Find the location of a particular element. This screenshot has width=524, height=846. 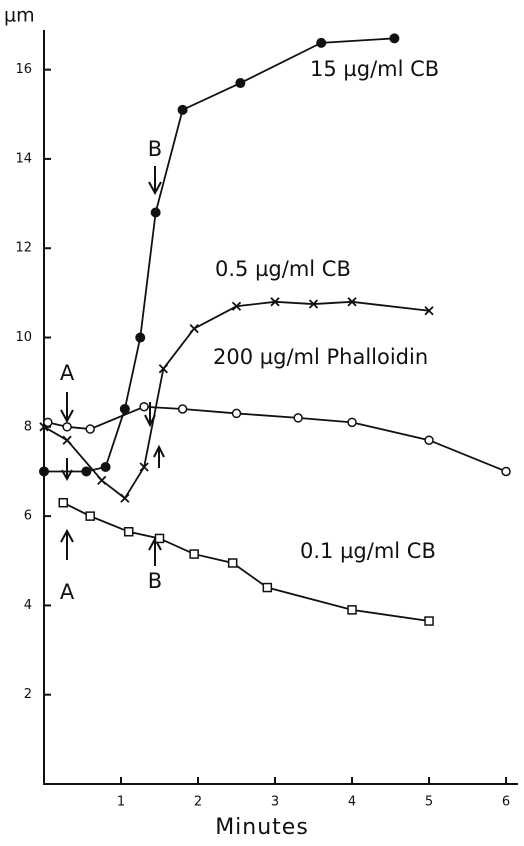

x-tick-label: 5 is located at coordinates (429, 802).